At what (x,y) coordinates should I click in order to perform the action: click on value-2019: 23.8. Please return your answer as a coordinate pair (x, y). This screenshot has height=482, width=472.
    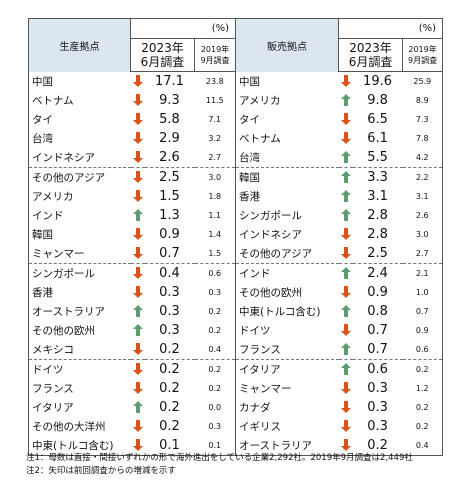
    Looking at the image, I should click on (214, 81).